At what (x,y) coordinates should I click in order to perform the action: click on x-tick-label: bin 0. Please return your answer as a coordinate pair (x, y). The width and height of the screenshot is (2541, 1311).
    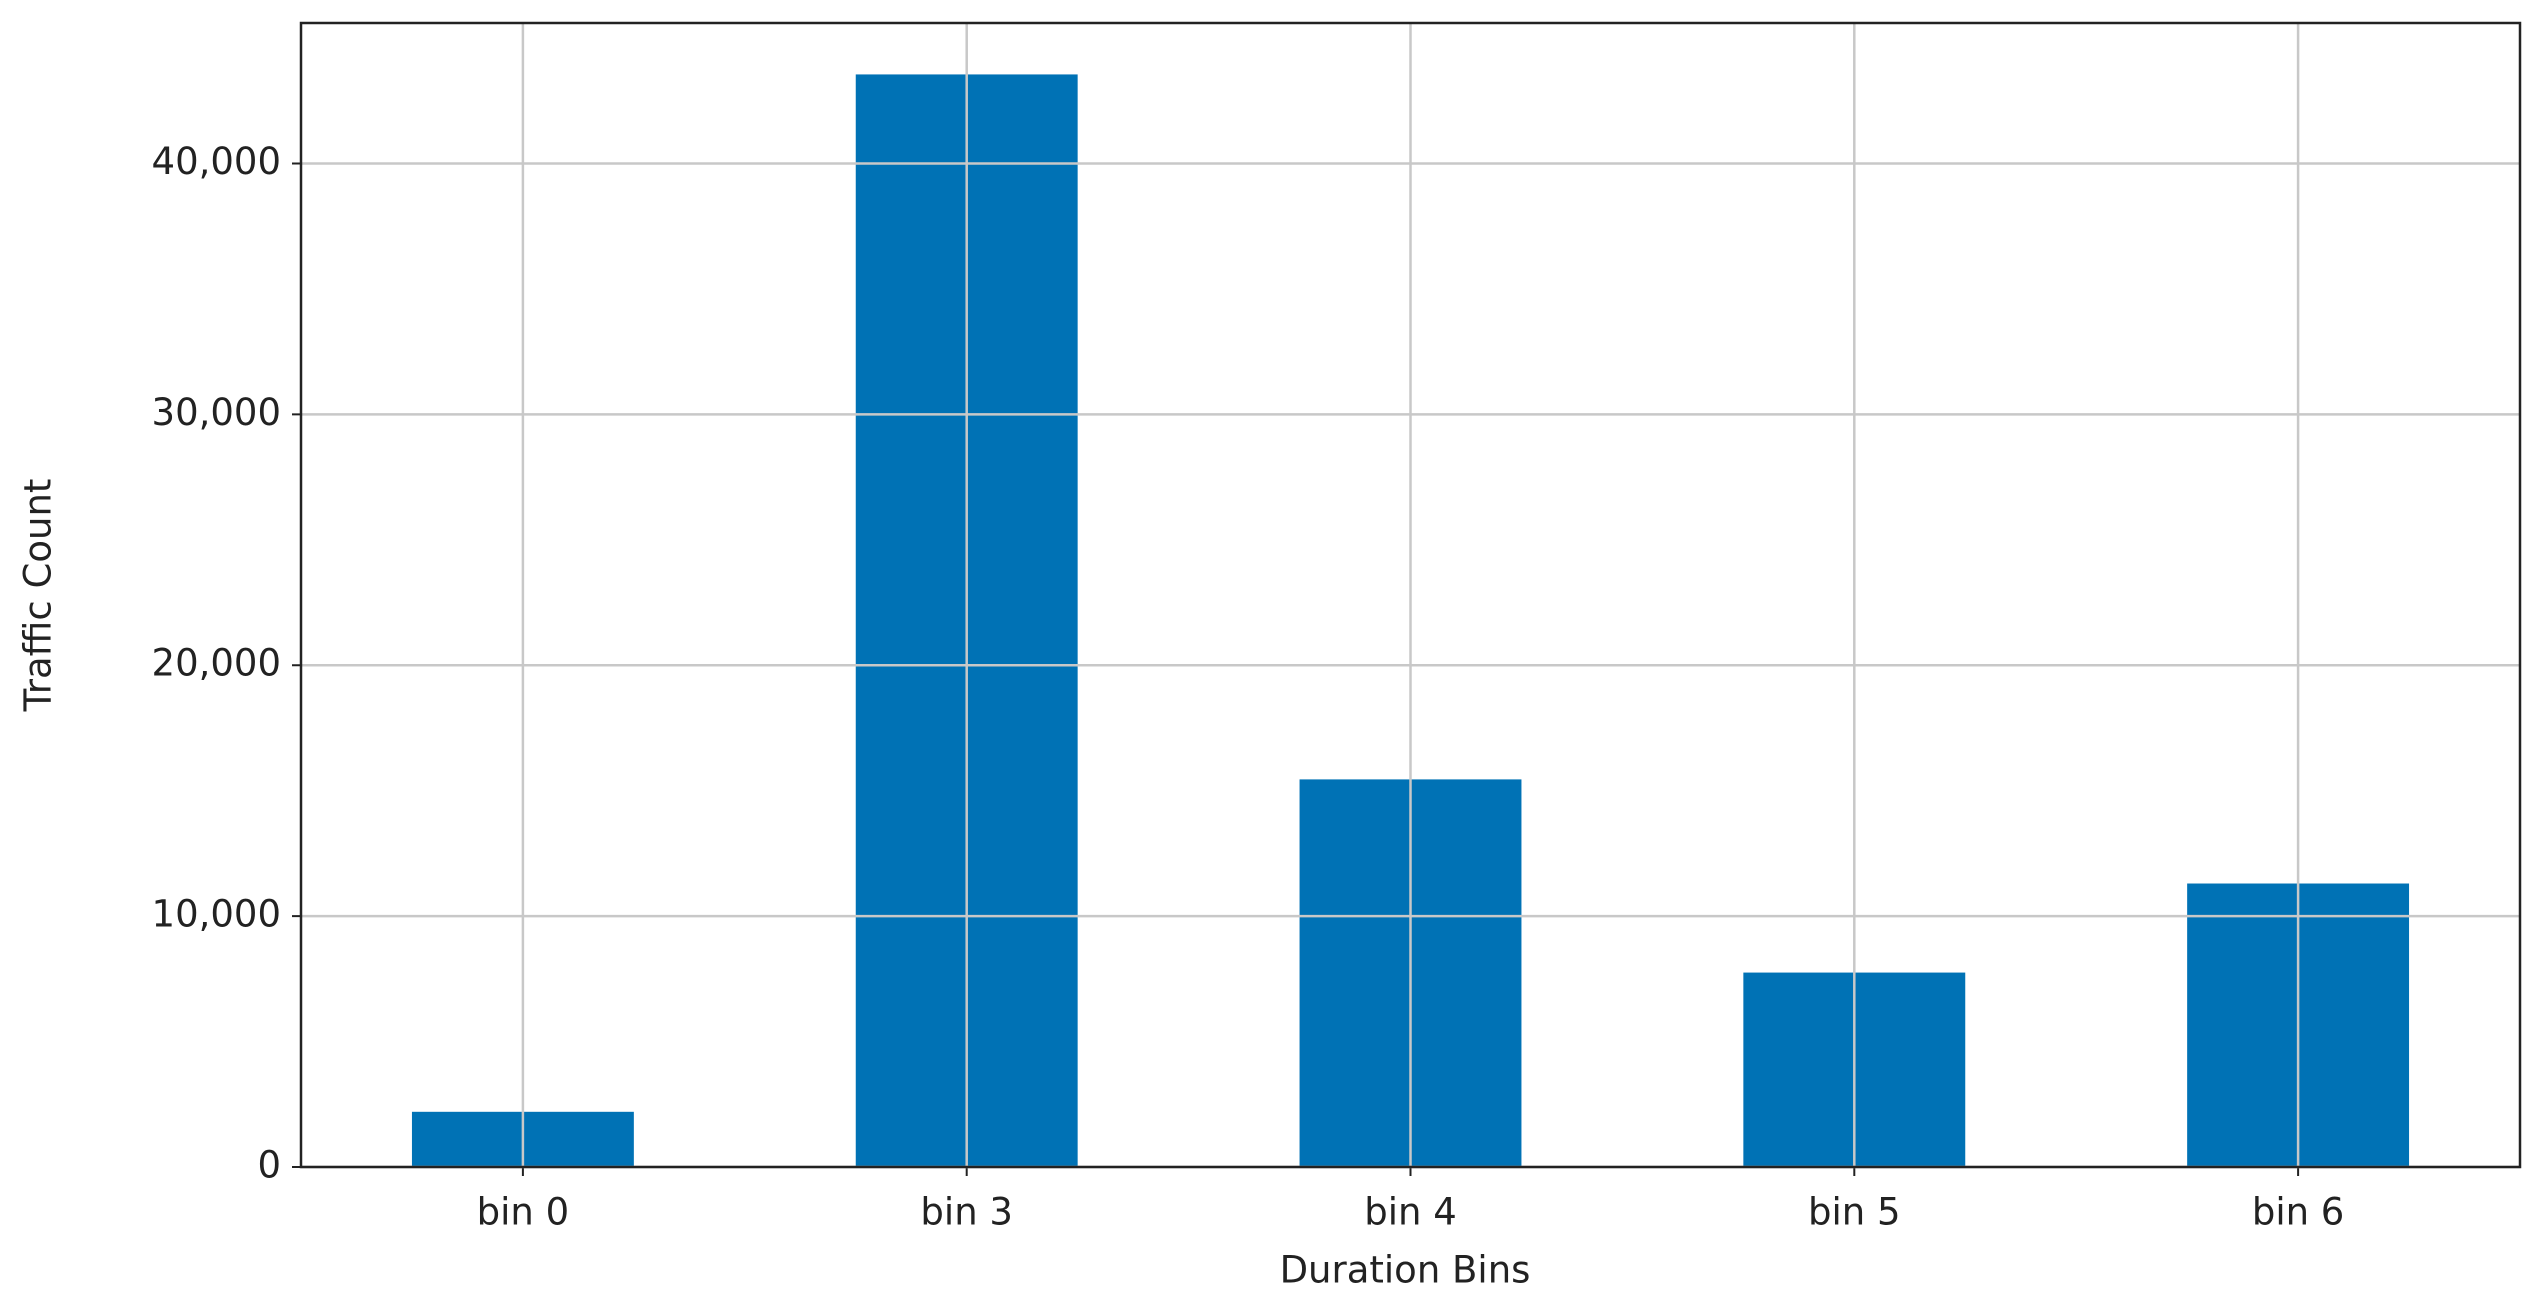
    Looking at the image, I should click on (523, 1212).